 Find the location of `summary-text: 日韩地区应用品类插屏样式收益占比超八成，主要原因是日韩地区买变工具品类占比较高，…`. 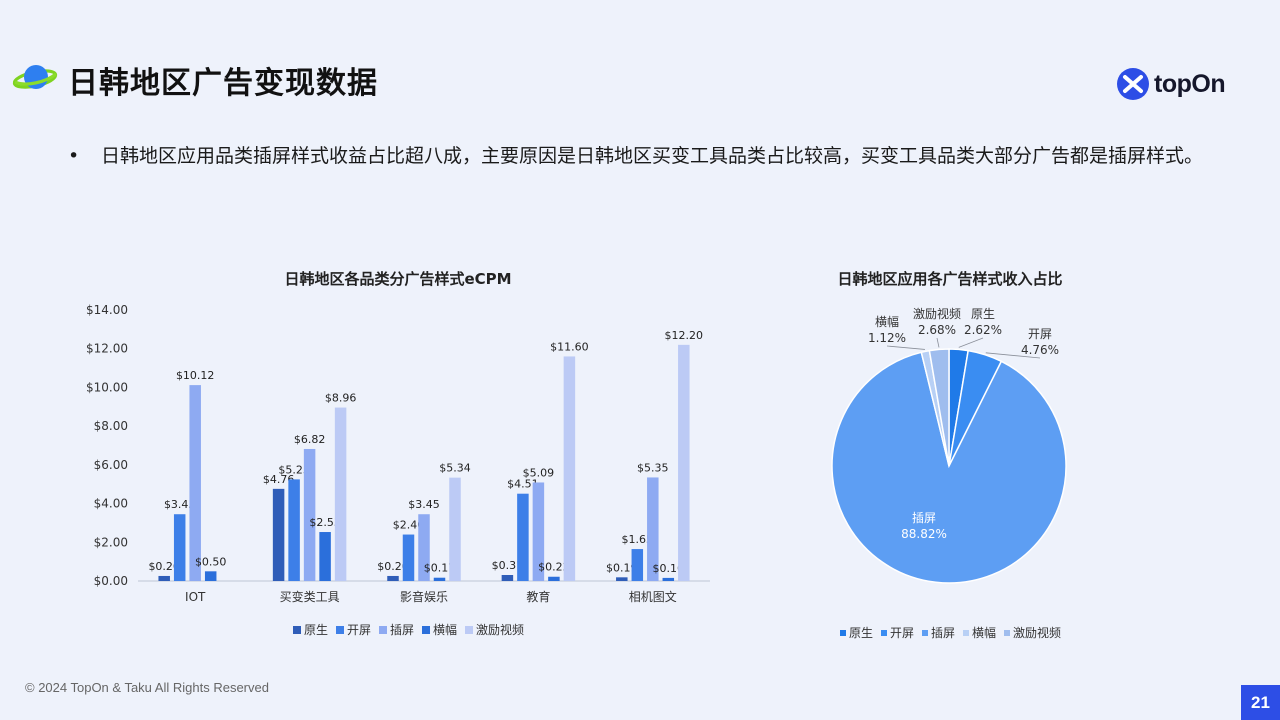

summary-text: 日韩地区应用品类插屏样式收益占比超八成，主要原因是日韩地区买变工具品类占比较高，… is located at coordinates (652, 156).